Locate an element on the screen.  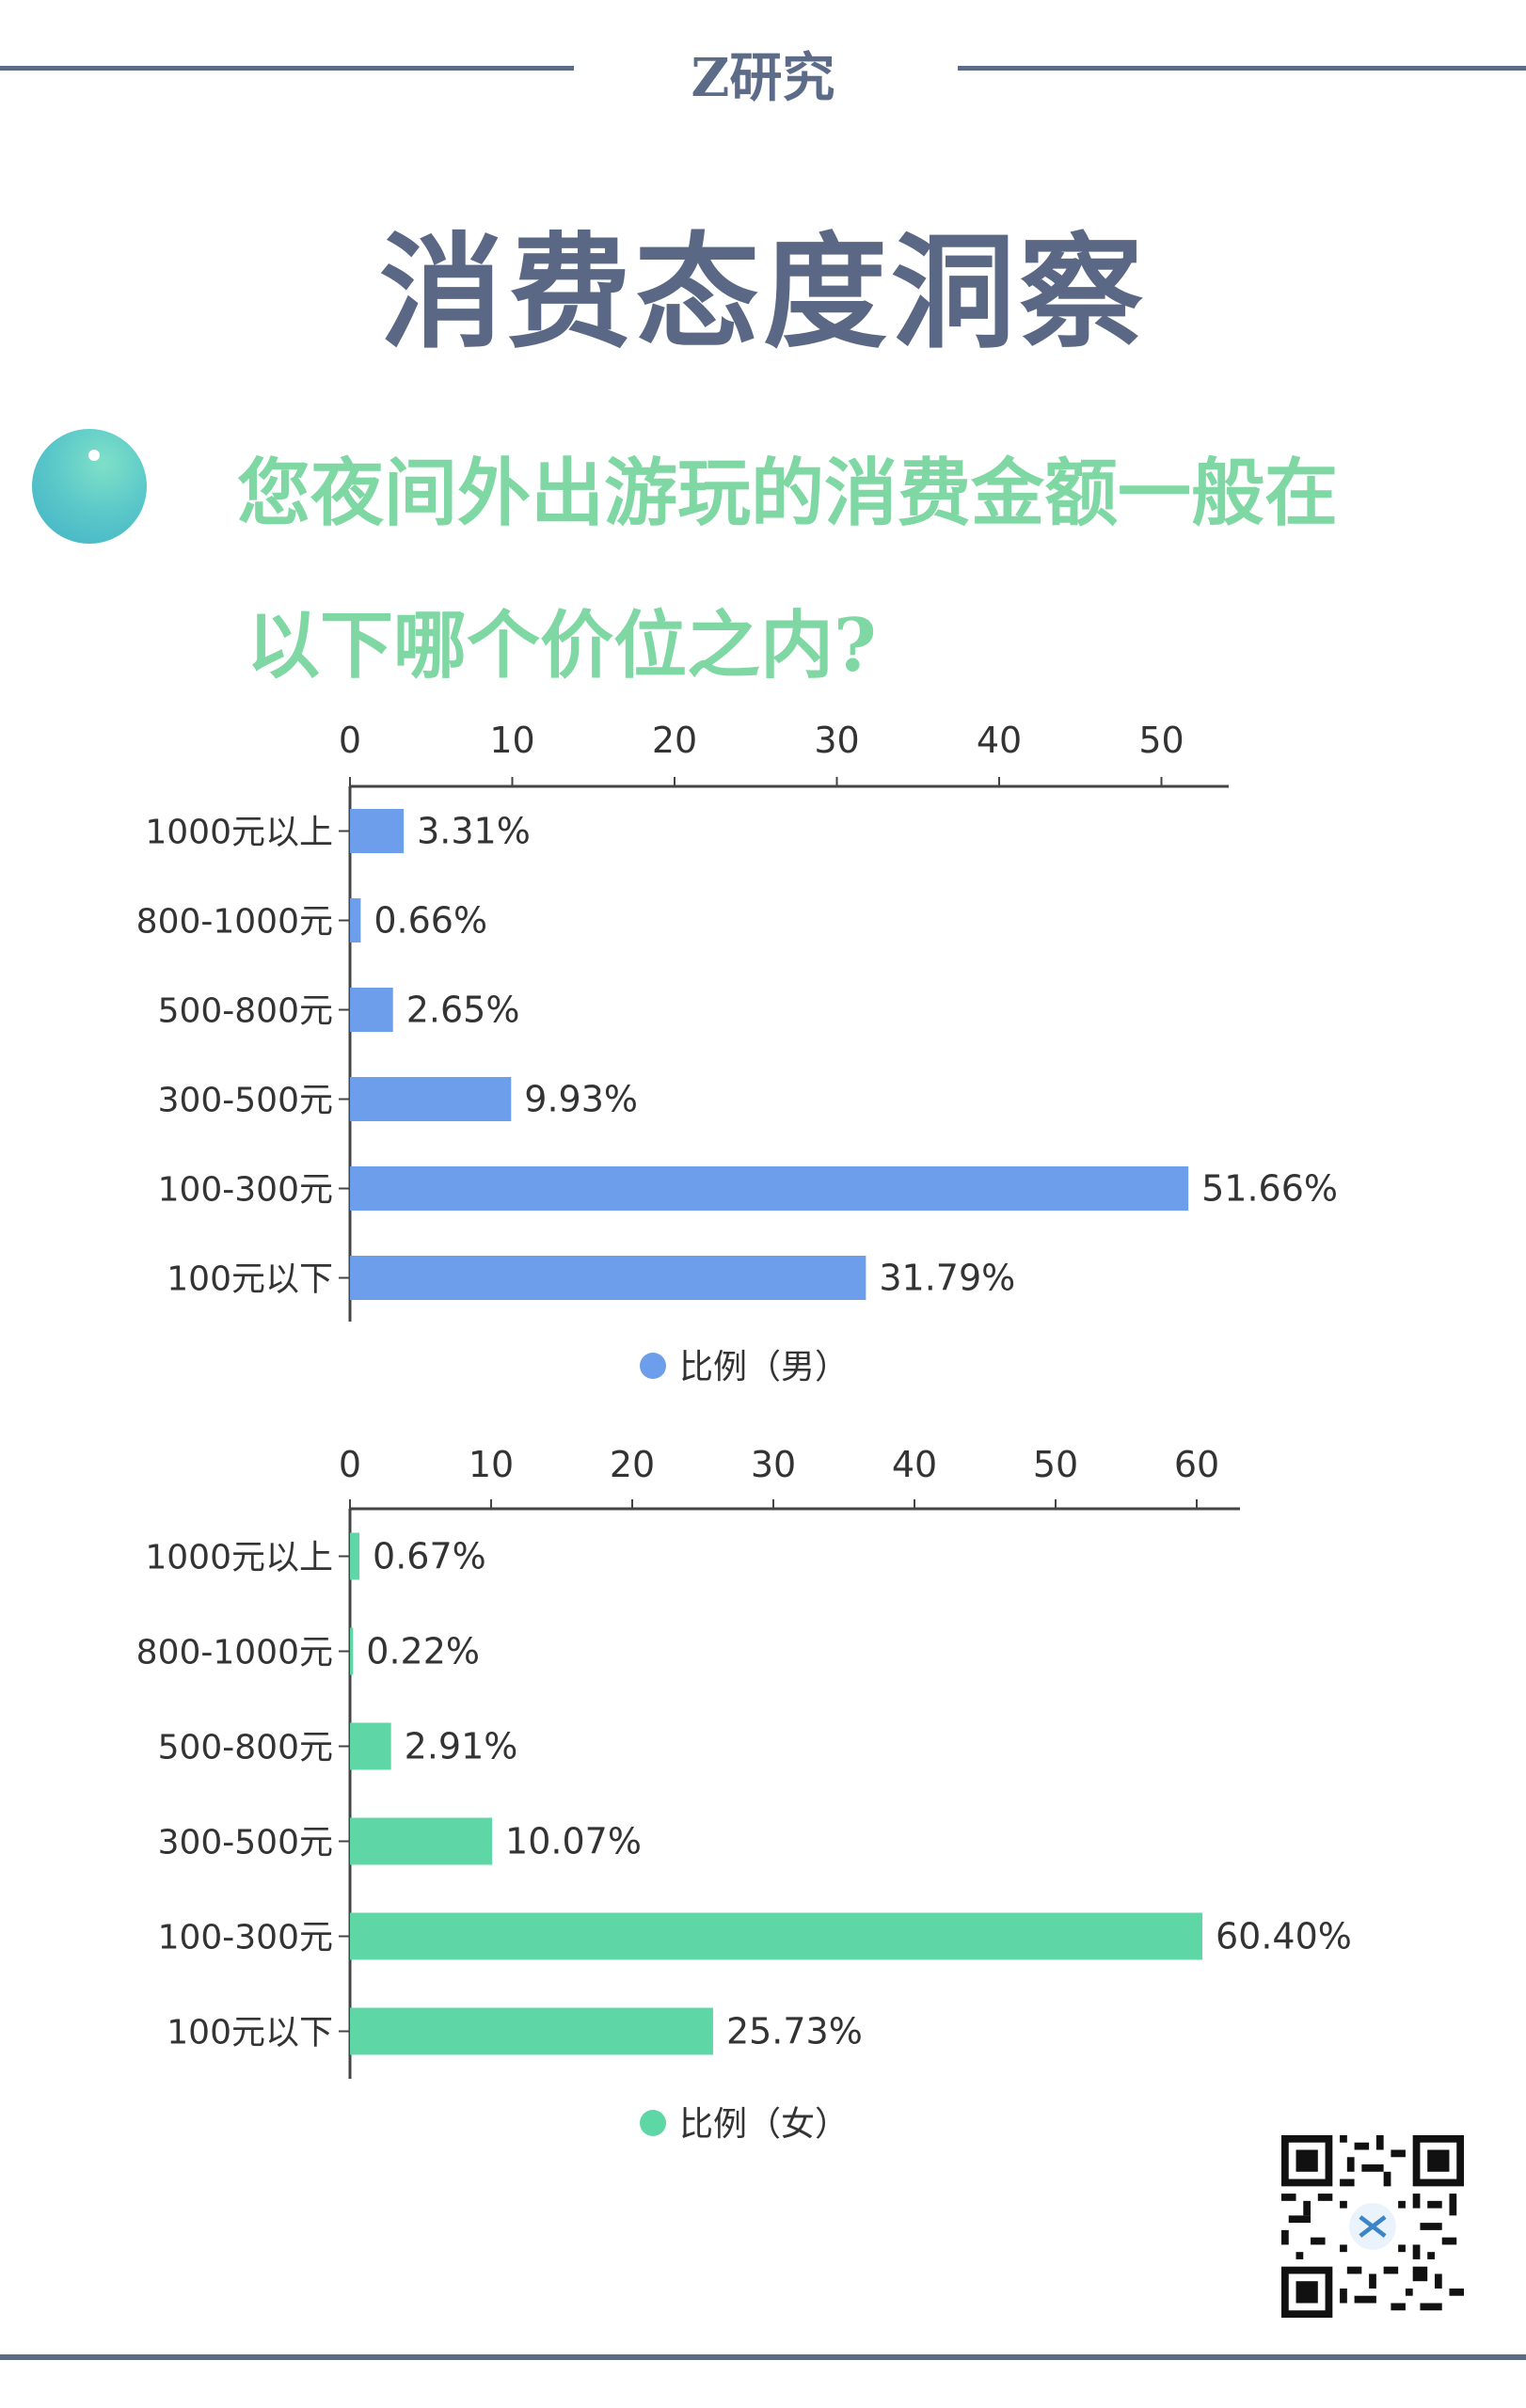
chart-1-data-label: 31.79% is located at coordinates (947, 1279).